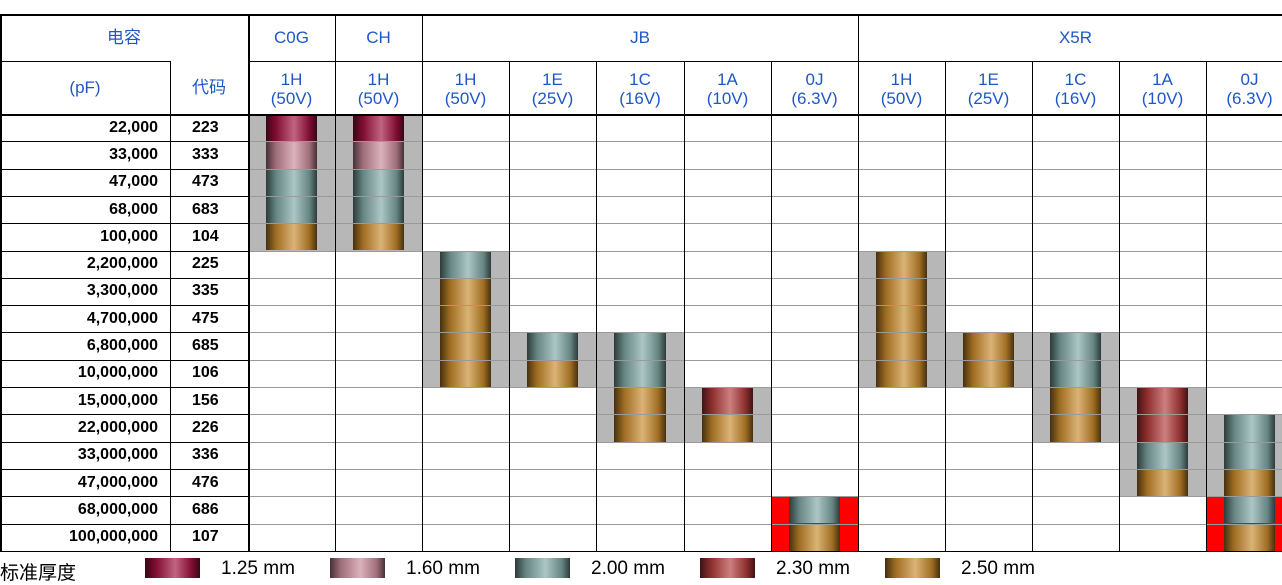  Describe the element at coordinates (117, 400) in the screenshot. I see `row-capacitance: 15,000,000` at that location.